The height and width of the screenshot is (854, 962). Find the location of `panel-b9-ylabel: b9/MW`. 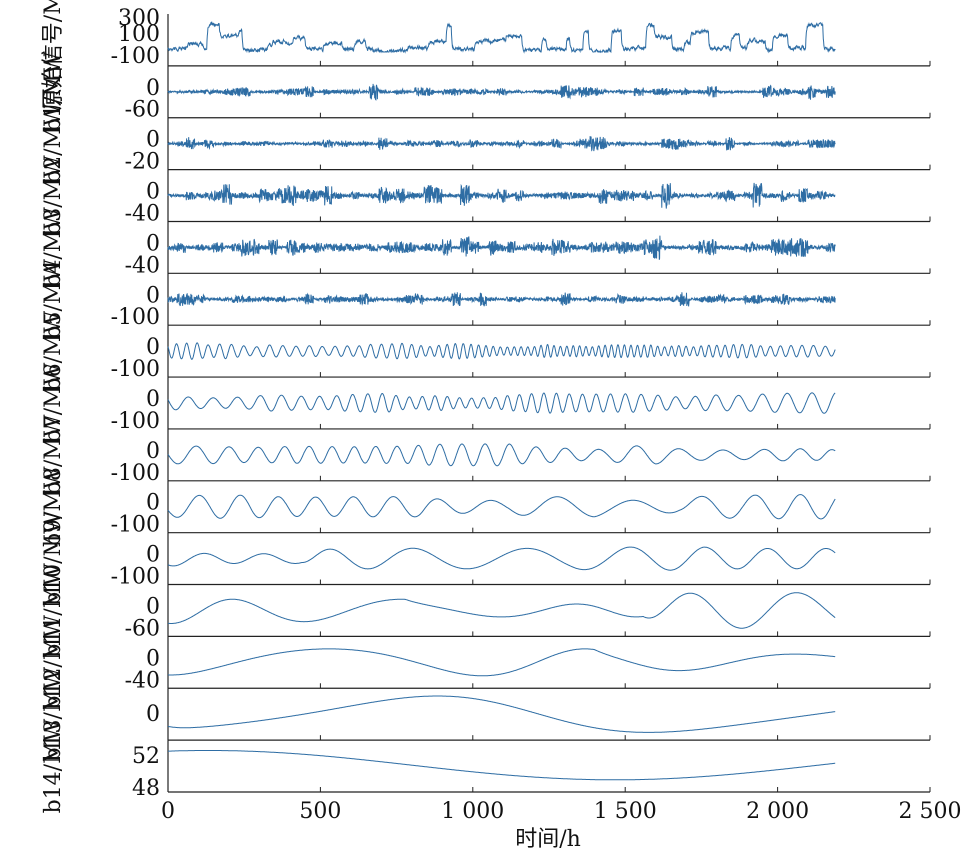

panel-b9-ylabel: b9/MW is located at coordinates (53, 506).